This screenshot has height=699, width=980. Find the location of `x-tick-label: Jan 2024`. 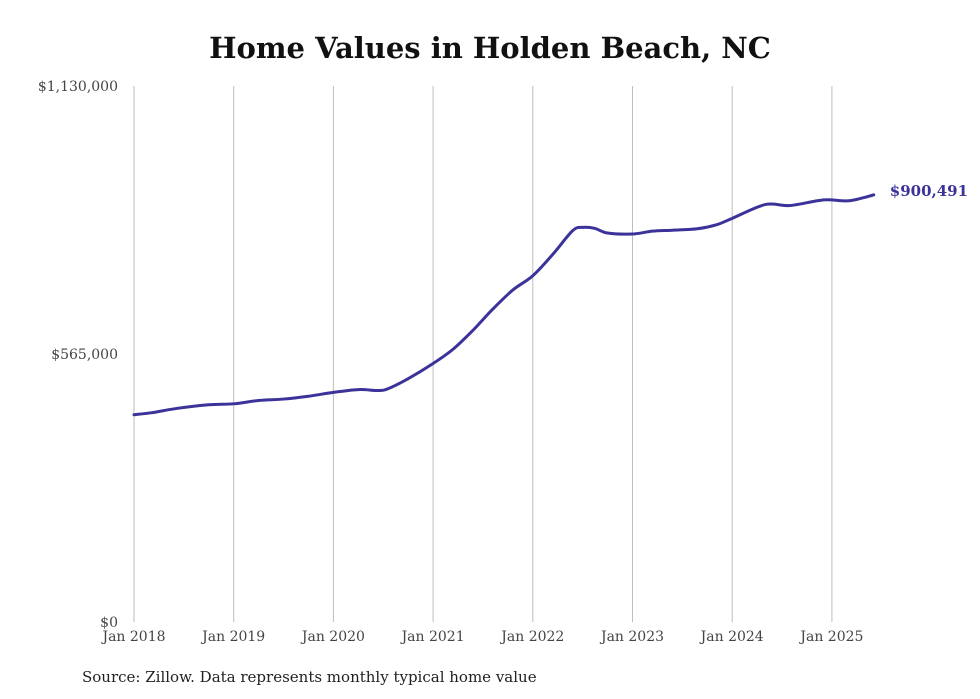

x-tick-label: Jan 2024 is located at coordinates (731, 637).